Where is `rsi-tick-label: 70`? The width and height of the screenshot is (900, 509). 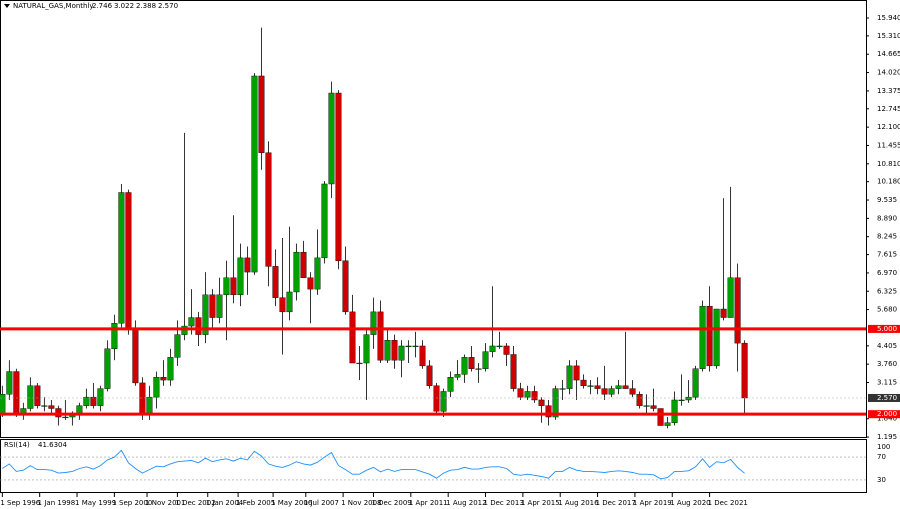 rsi-tick-label: 70 is located at coordinates (881, 457).